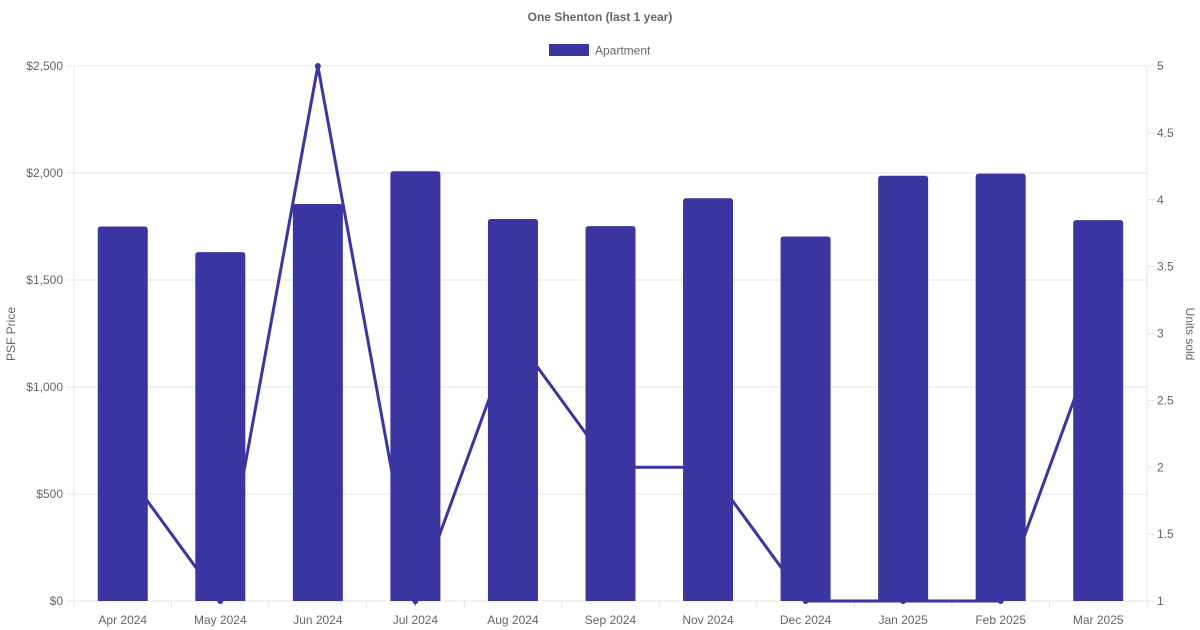 The width and height of the screenshot is (1200, 630). What do you see at coordinates (44, 280) in the screenshot?
I see `y-tick-label: $1,500` at bounding box center [44, 280].